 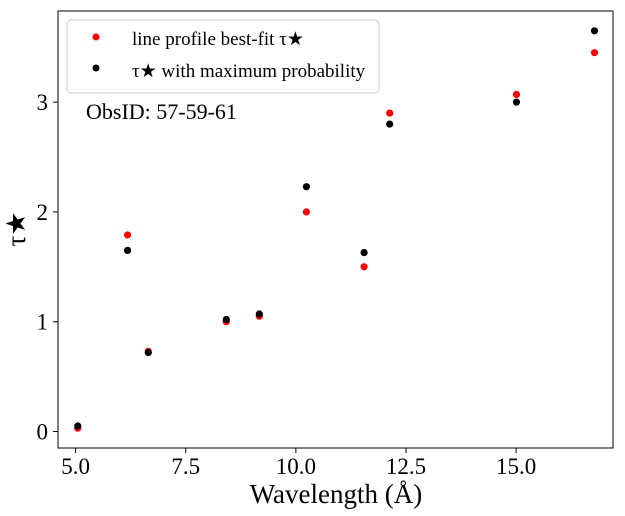 I want to click on x-tick-label: 12.5, so click(x=406, y=466).